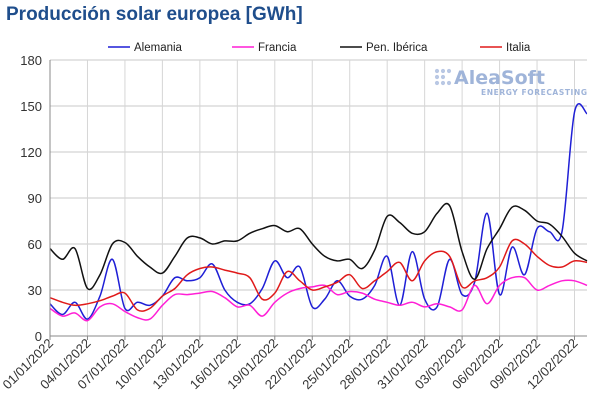 Image resolution: width=600 pixels, height=418 pixels. What do you see at coordinates (35, 290) in the screenshot?
I see `y-tick-label: 30` at bounding box center [35, 290].